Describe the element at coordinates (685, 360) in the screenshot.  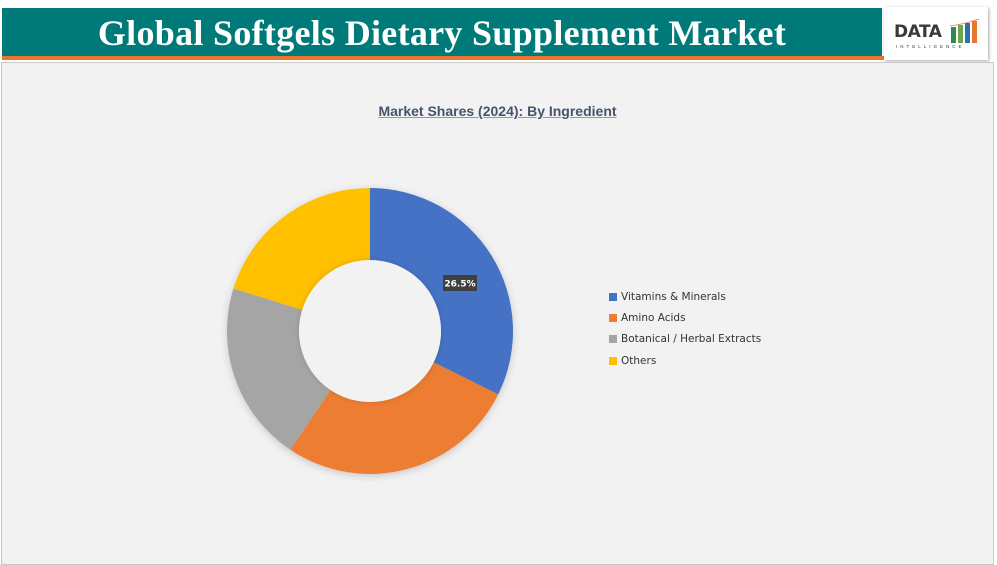
I see `legend-item-others: Others` at that location.